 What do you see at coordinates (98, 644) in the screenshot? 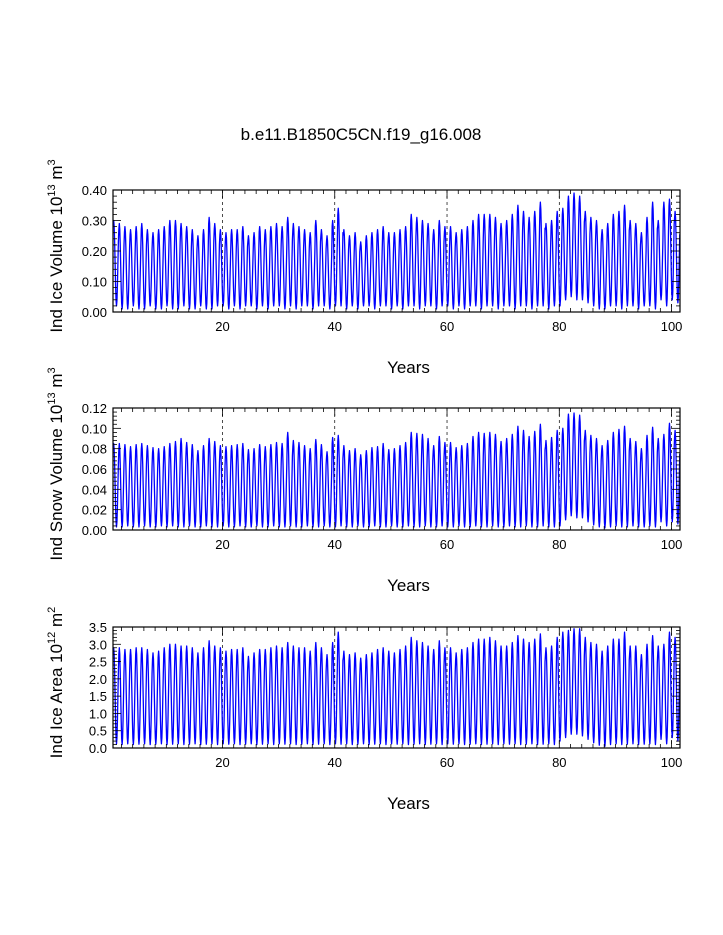
I see `y-tick-label: 3.0` at bounding box center [98, 644].